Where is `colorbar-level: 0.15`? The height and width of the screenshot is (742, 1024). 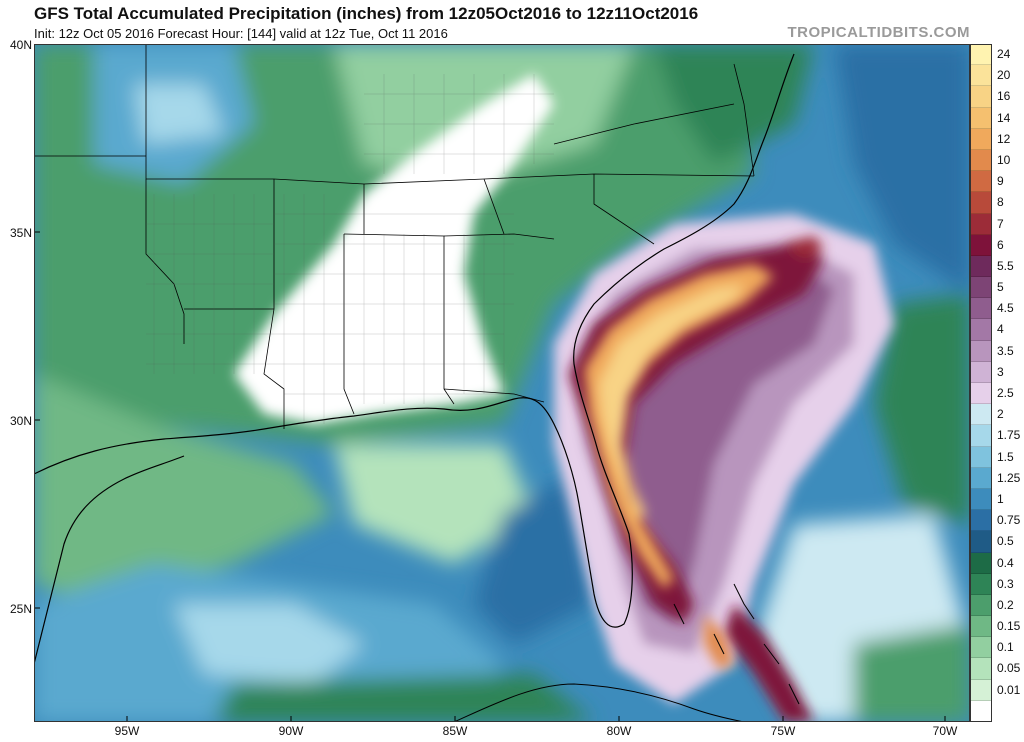 colorbar-level: 0.15 is located at coordinates (997, 627).